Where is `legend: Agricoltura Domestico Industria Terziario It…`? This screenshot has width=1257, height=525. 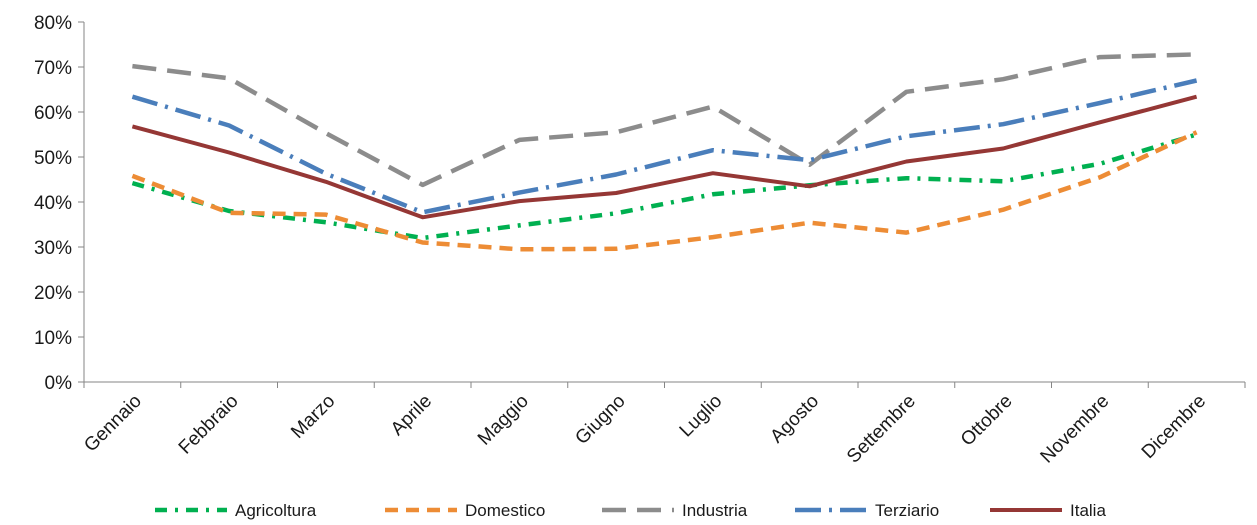
legend: Agricoltura Domestico Industria Terziario It… is located at coordinates (630, 510).